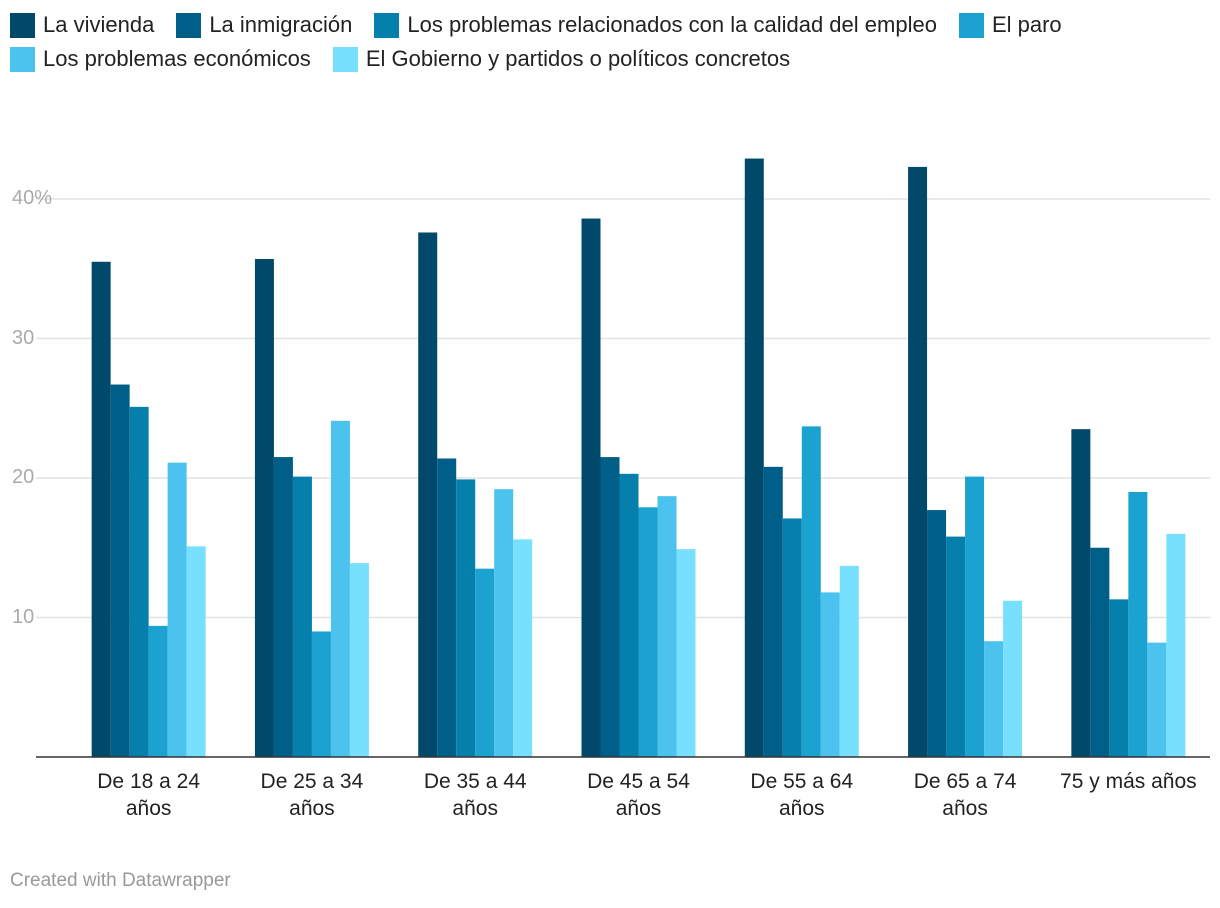  Describe the element at coordinates (99, 24) in the screenshot. I see `legend-label: La vivienda` at that location.